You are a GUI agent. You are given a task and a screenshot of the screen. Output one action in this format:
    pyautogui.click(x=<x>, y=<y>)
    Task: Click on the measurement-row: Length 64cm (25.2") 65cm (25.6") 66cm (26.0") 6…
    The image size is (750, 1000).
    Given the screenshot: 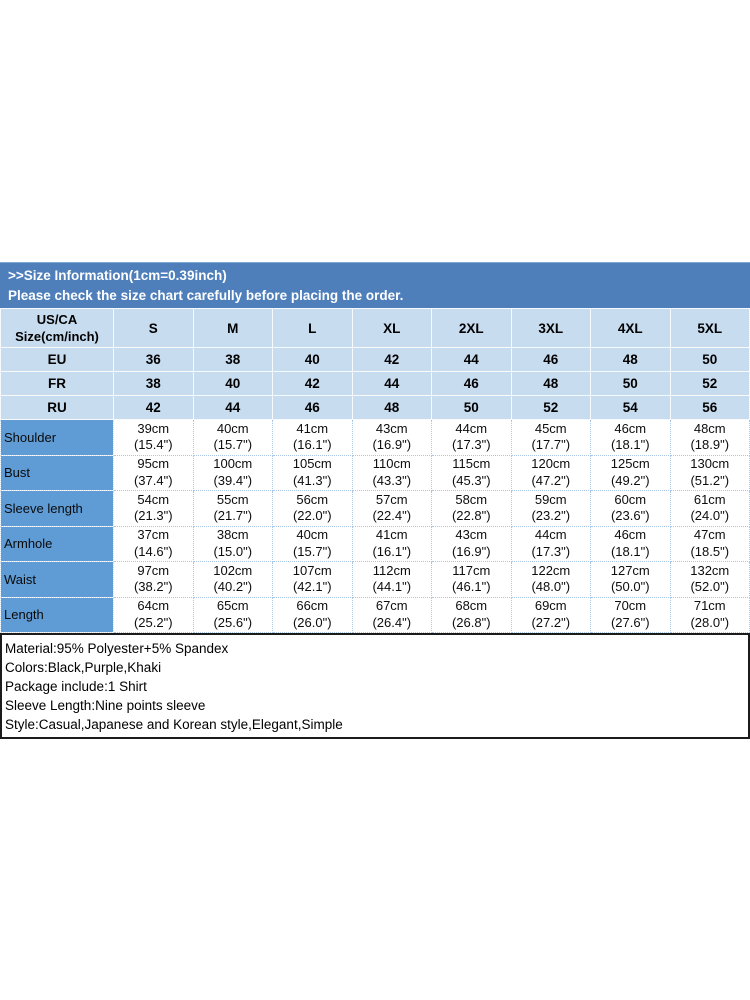 What is the action you would take?
    pyautogui.click(x=375, y=614)
    